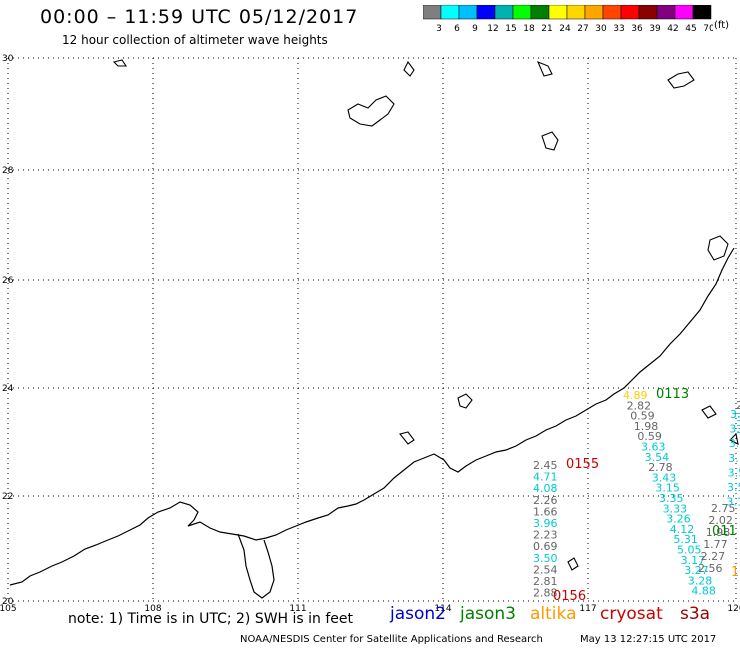 The image size is (740, 650). What do you see at coordinates (545, 546) in the screenshot?
I see `wave-height-value: 0.69` at bounding box center [545, 546].